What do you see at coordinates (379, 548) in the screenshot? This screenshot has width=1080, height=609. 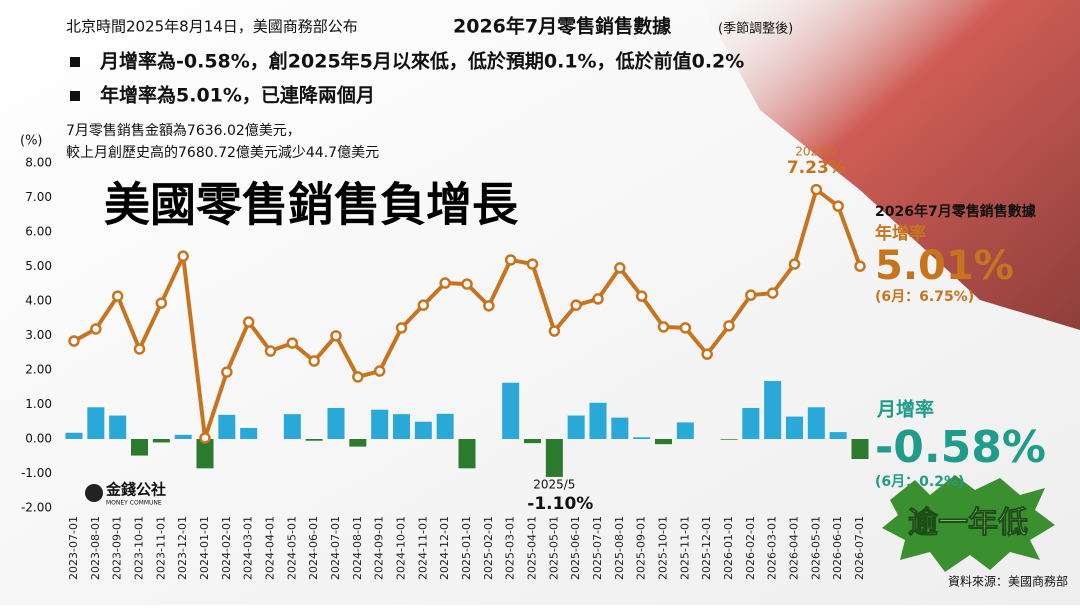 I see `x-tick-label: 2024-09-01` at bounding box center [379, 548].